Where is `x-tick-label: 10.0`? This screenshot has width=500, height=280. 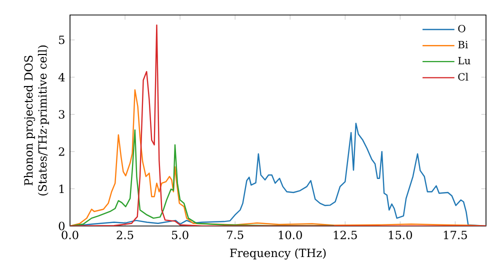 x-tick-label: 10.0 is located at coordinates (290, 235).